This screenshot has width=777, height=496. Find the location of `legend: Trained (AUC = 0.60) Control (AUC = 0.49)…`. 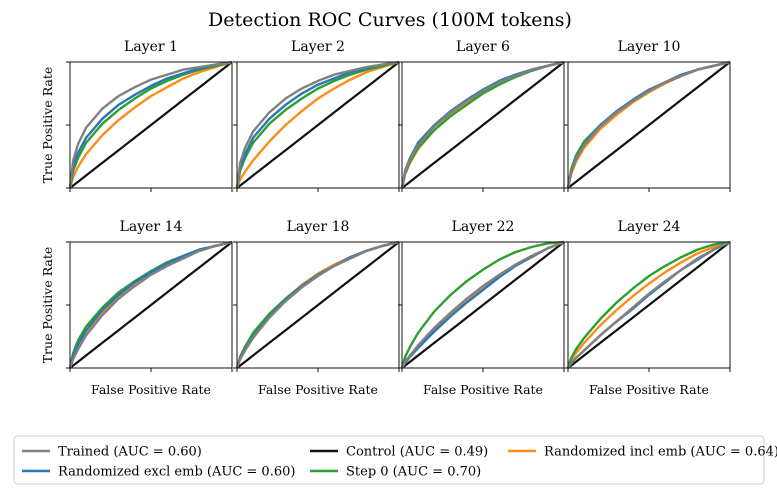

legend: Trained (AUC = 0.60) Control (AUC = 0.49)… is located at coordinates (395, 460).